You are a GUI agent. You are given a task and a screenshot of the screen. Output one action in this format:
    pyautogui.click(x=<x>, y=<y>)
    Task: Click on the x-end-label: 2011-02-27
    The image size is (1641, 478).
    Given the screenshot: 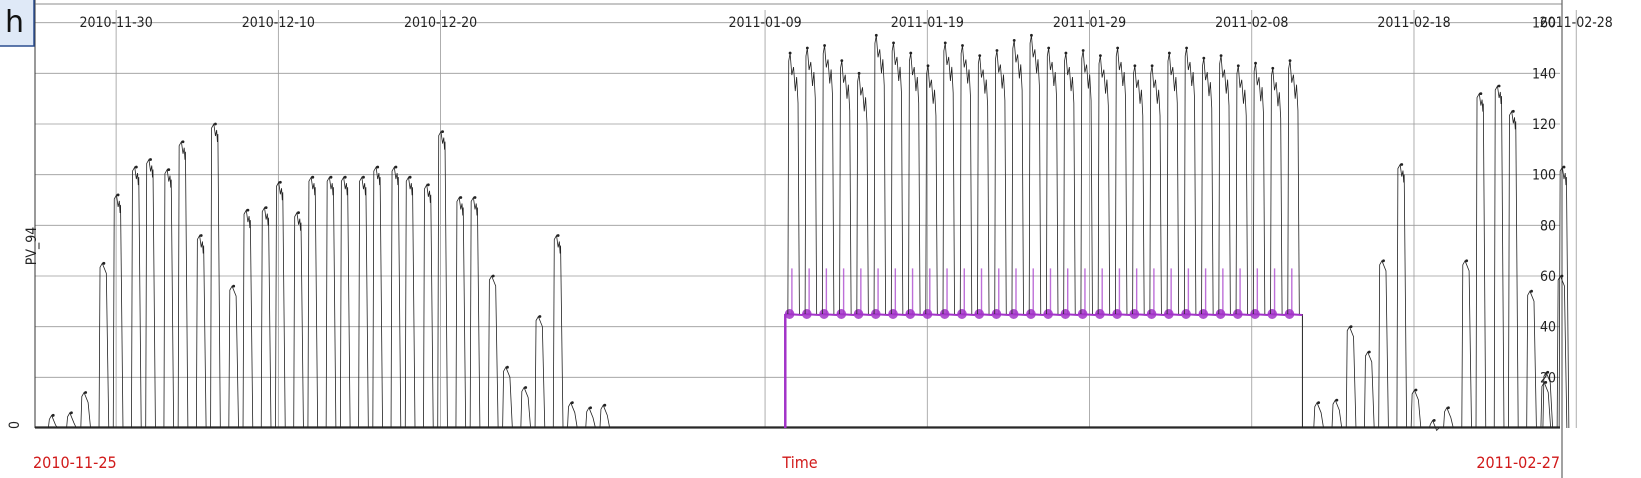 What is the action you would take?
    pyautogui.click(x=1518, y=462)
    